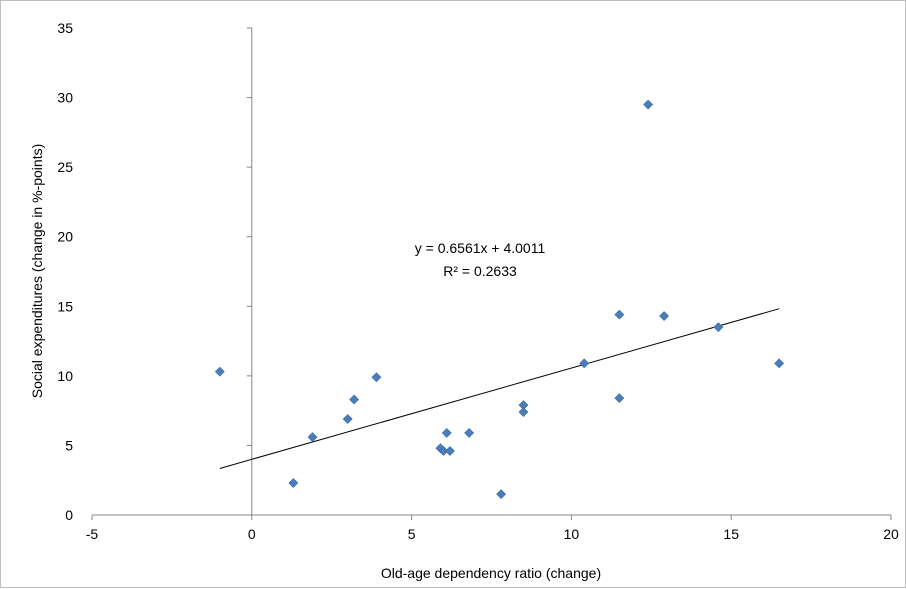 The image size is (906, 589). I want to click on y-tick-label: 15, so click(65, 306).